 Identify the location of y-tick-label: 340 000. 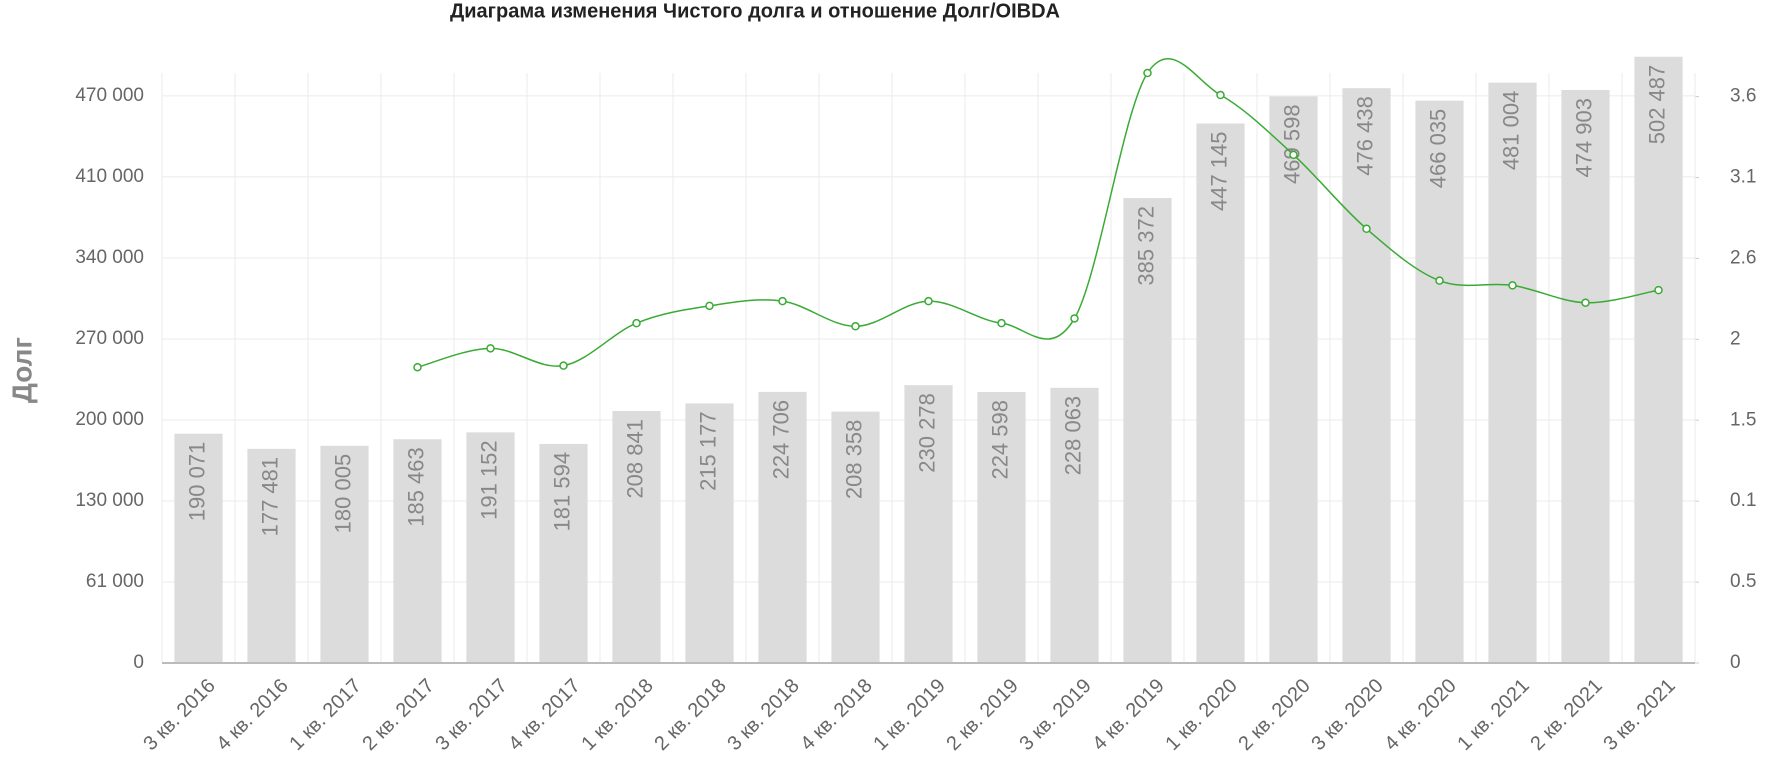
(109, 257).